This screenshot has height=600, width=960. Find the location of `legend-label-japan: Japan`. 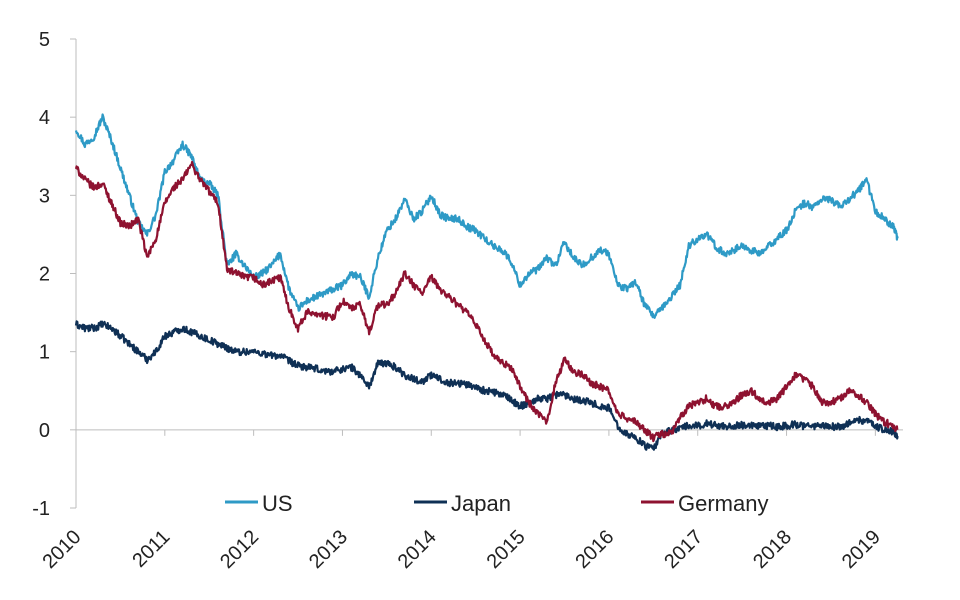

legend-label-japan: Japan is located at coordinates (481, 503).